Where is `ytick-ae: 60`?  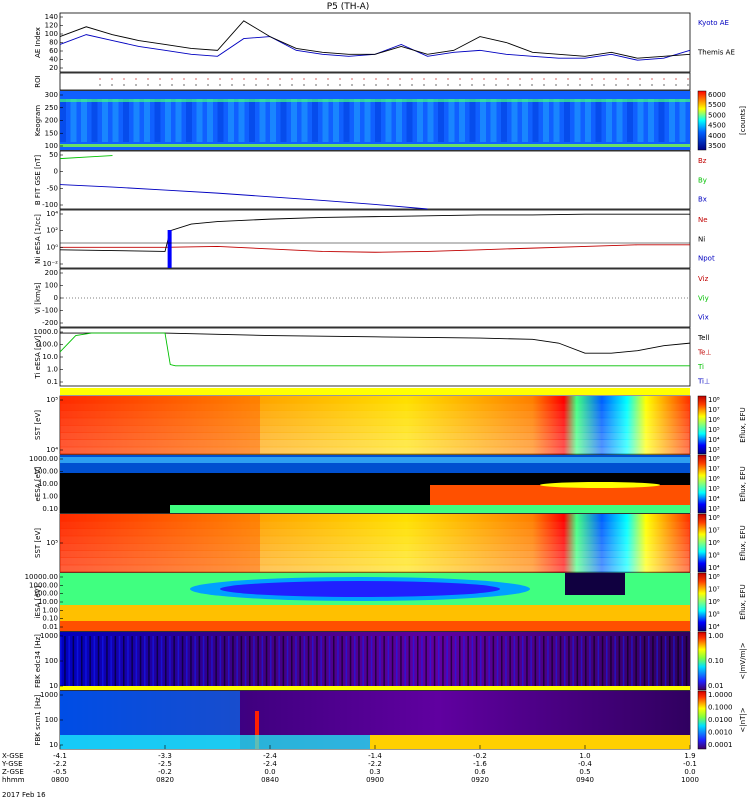 ytick-ae: 60 is located at coordinates (53, 51).